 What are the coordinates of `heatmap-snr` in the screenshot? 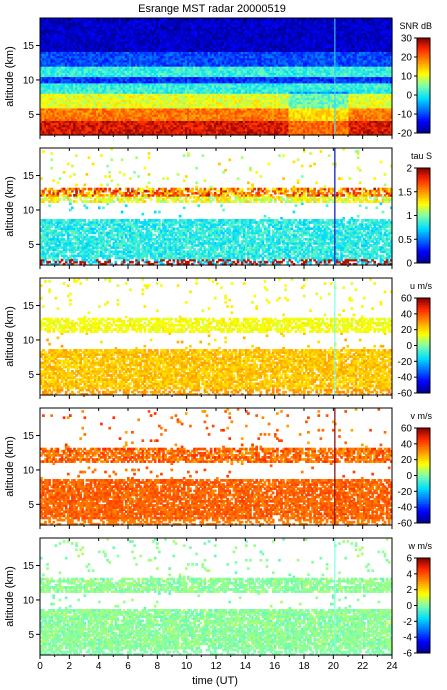 It's located at (216, 77).